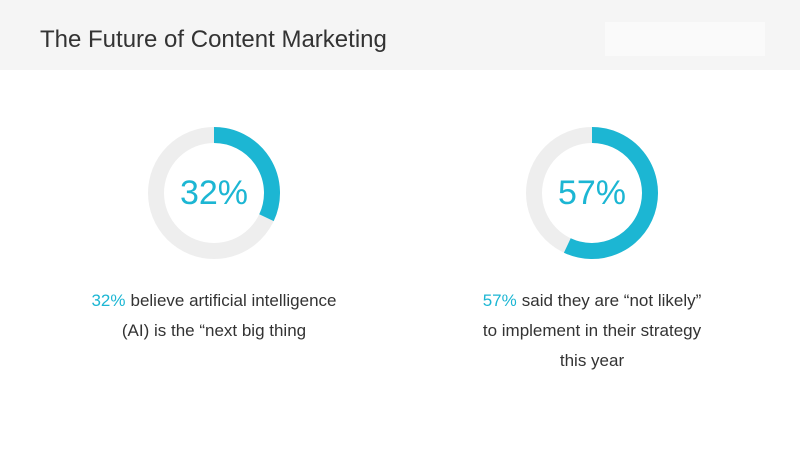 This screenshot has height=456, width=800. What do you see at coordinates (108, 300) in the screenshot?
I see `caption-highlight: 32%` at bounding box center [108, 300].